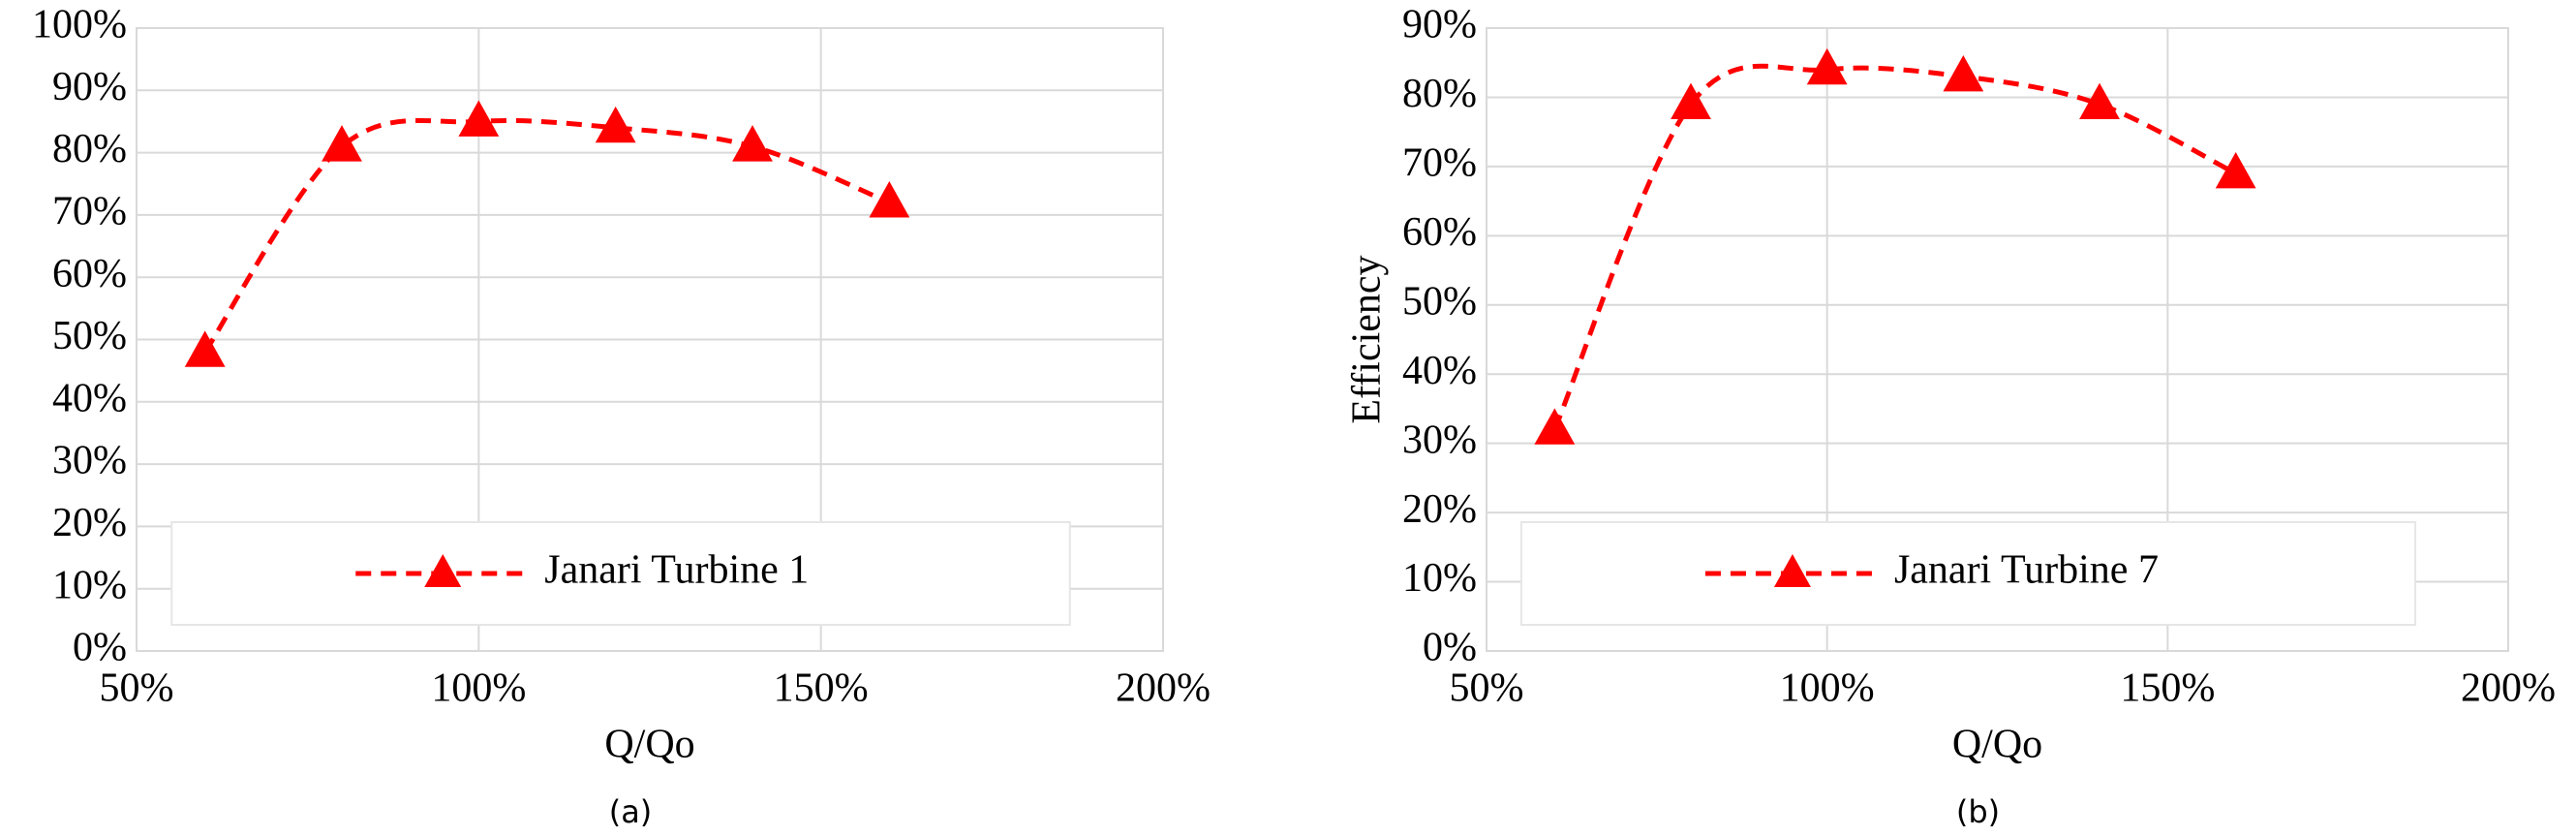  What do you see at coordinates (1978, 811) in the screenshot?
I see `caption: (b)` at bounding box center [1978, 811].